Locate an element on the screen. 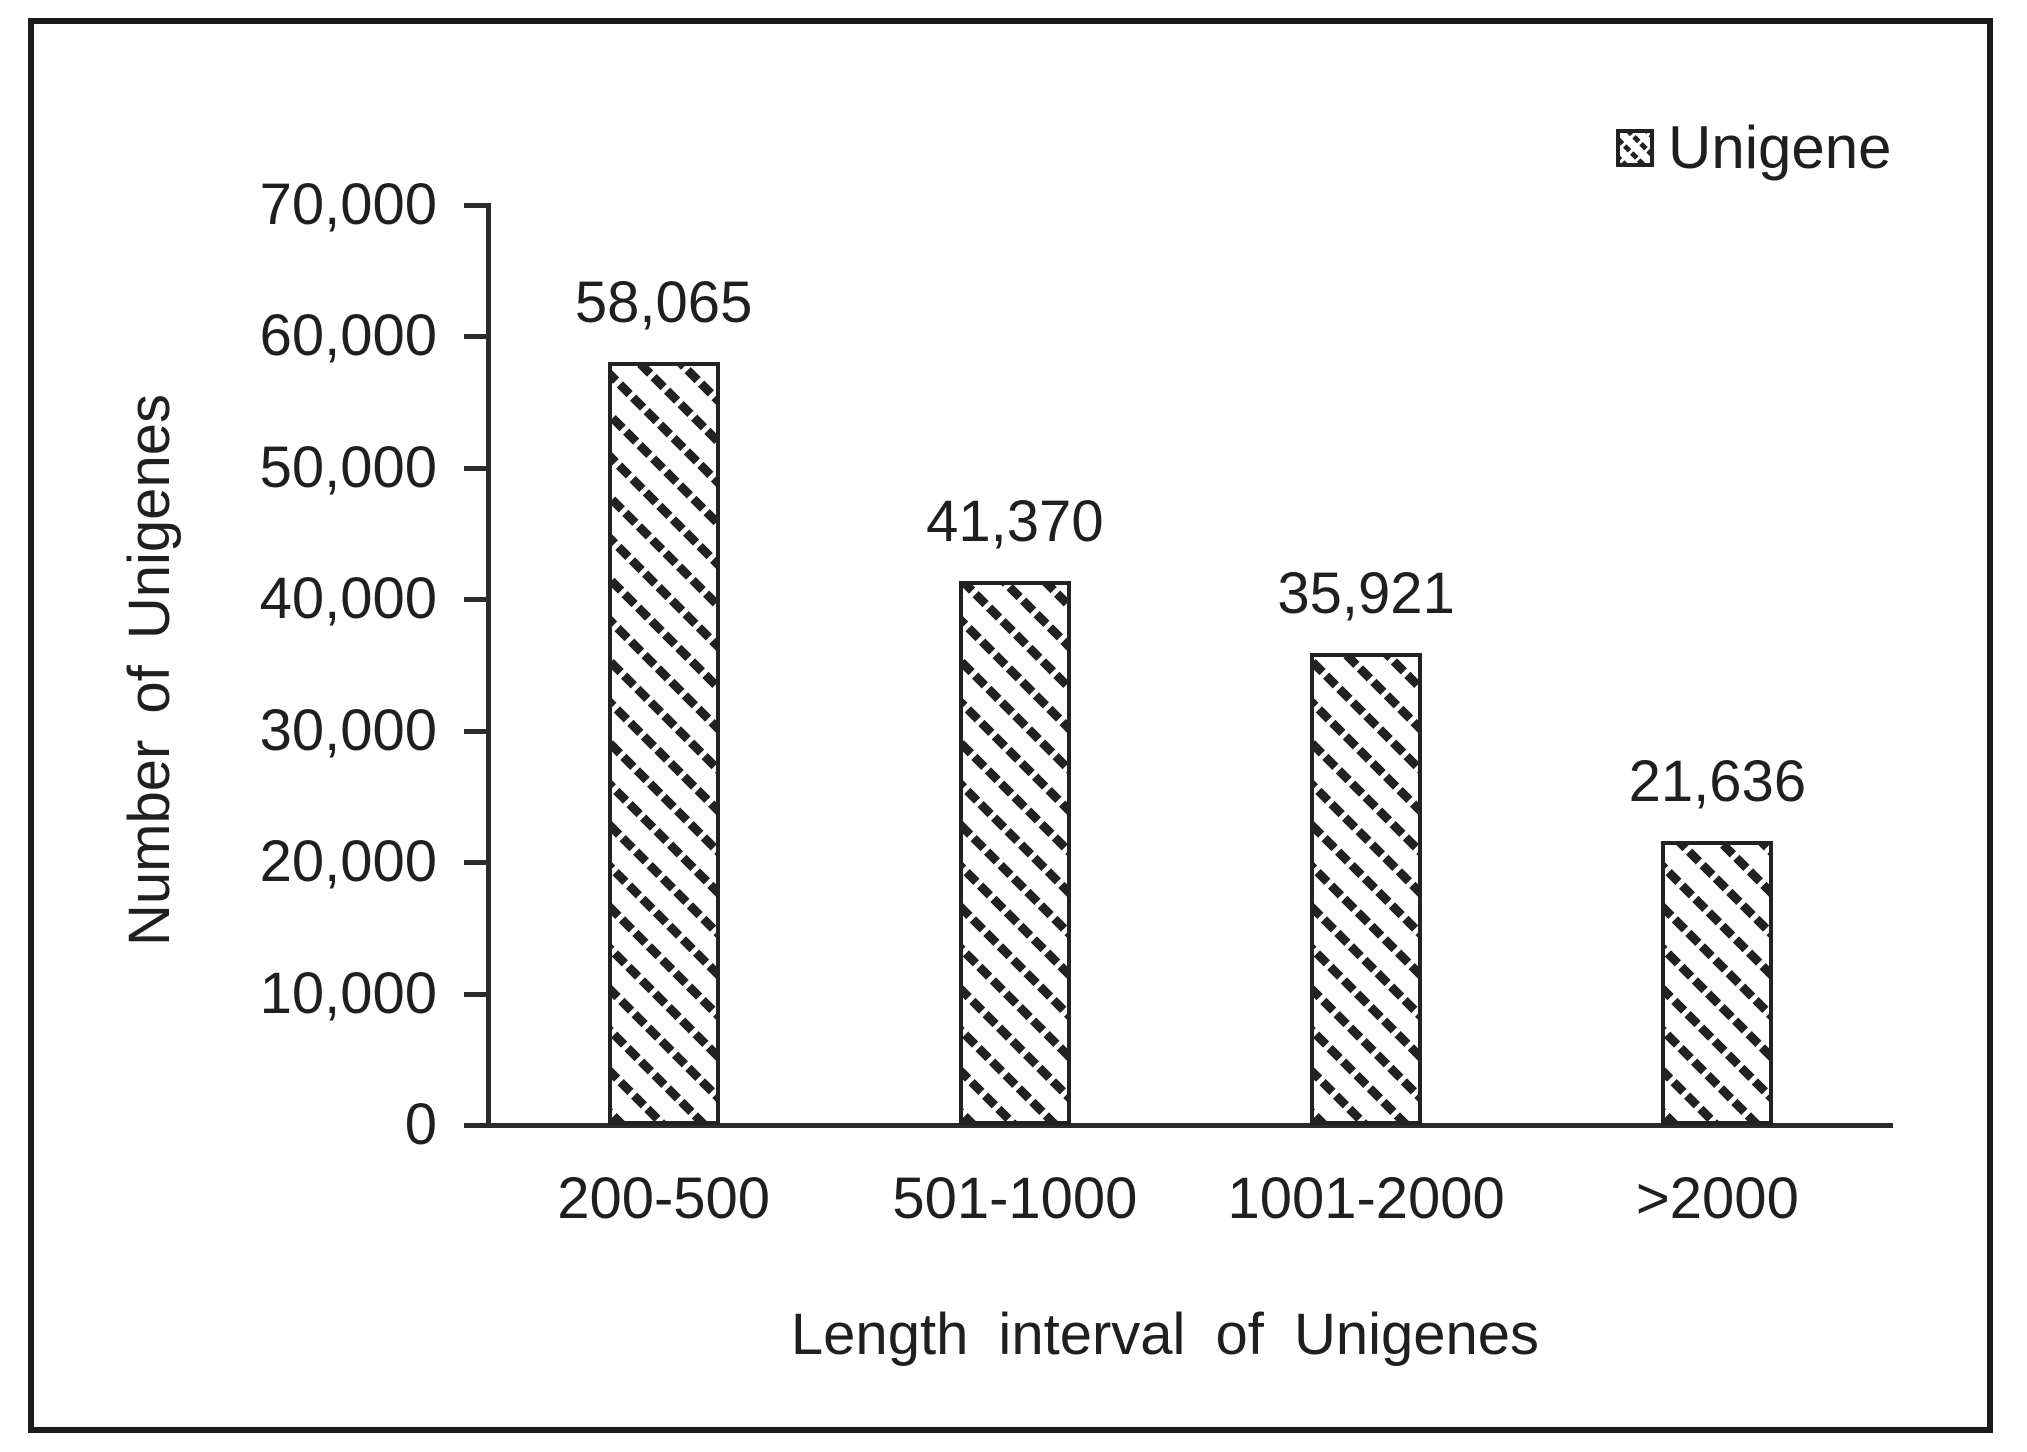  y-axis-title: Number of Unigenes is located at coordinates (149, 670).